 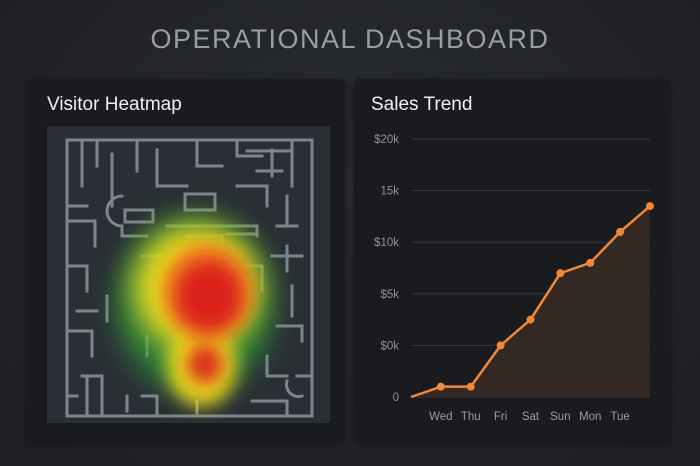 I want to click on x-tick-label: Tue, so click(x=619, y=417).